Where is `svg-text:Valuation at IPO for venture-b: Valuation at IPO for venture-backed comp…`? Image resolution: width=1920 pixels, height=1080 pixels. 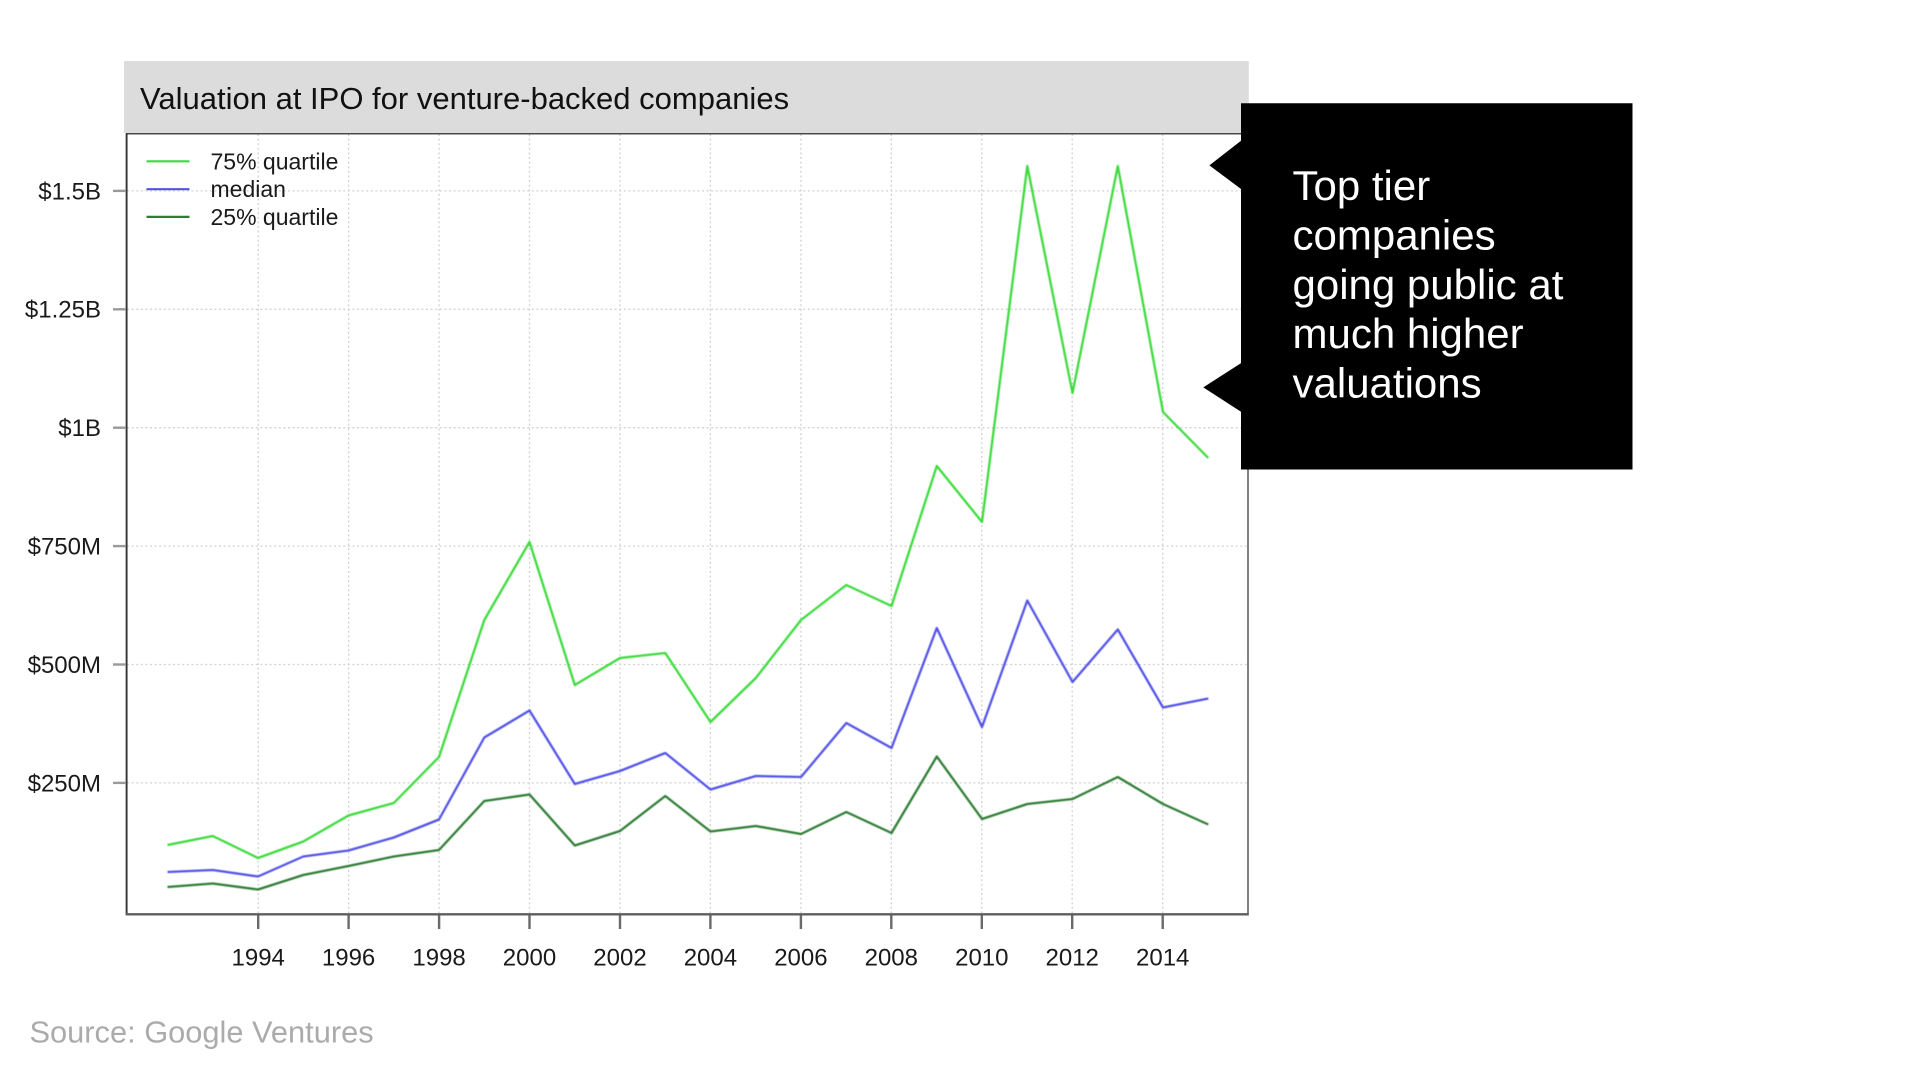
svg-text:Valuation at IPO for venture-b: Valuation at IPO for venture-backed comp… is located at coordinates (464, 98).